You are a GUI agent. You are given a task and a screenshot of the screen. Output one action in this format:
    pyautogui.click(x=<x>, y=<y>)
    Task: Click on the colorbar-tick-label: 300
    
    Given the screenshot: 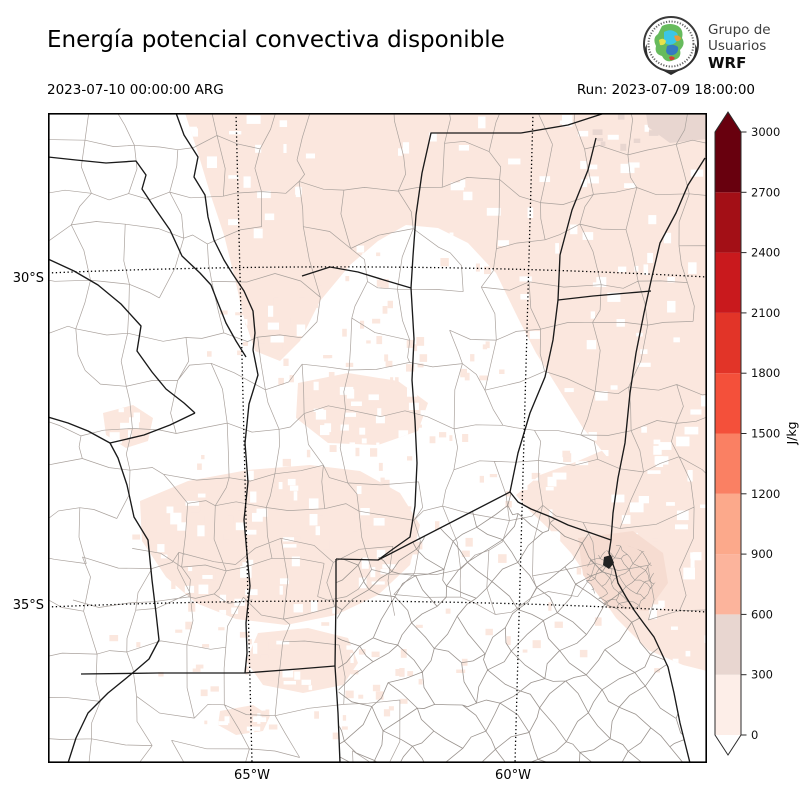 What is the action you would take?
    pyautogui.click(x=762, y=675)
    